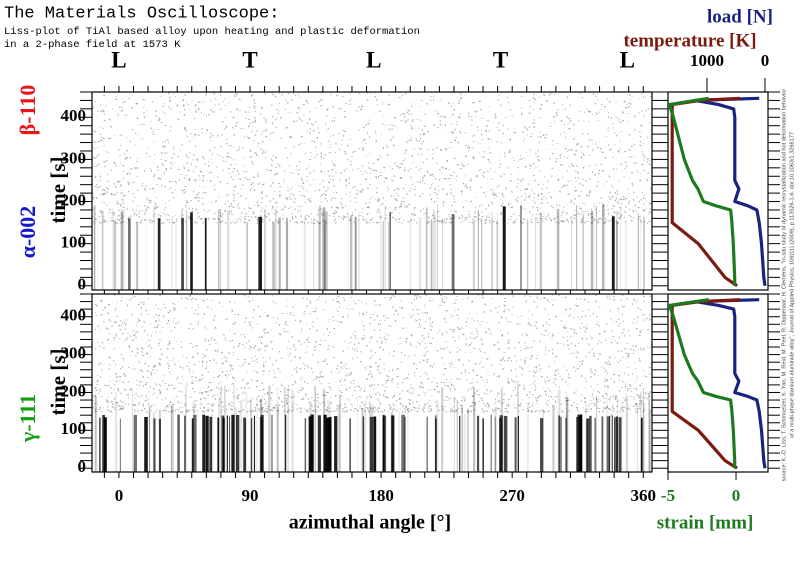  What do you see at coordinates (74, 157) in the screenshot?
I see `y-tick-label: 300` at bounding box center [74, 157].